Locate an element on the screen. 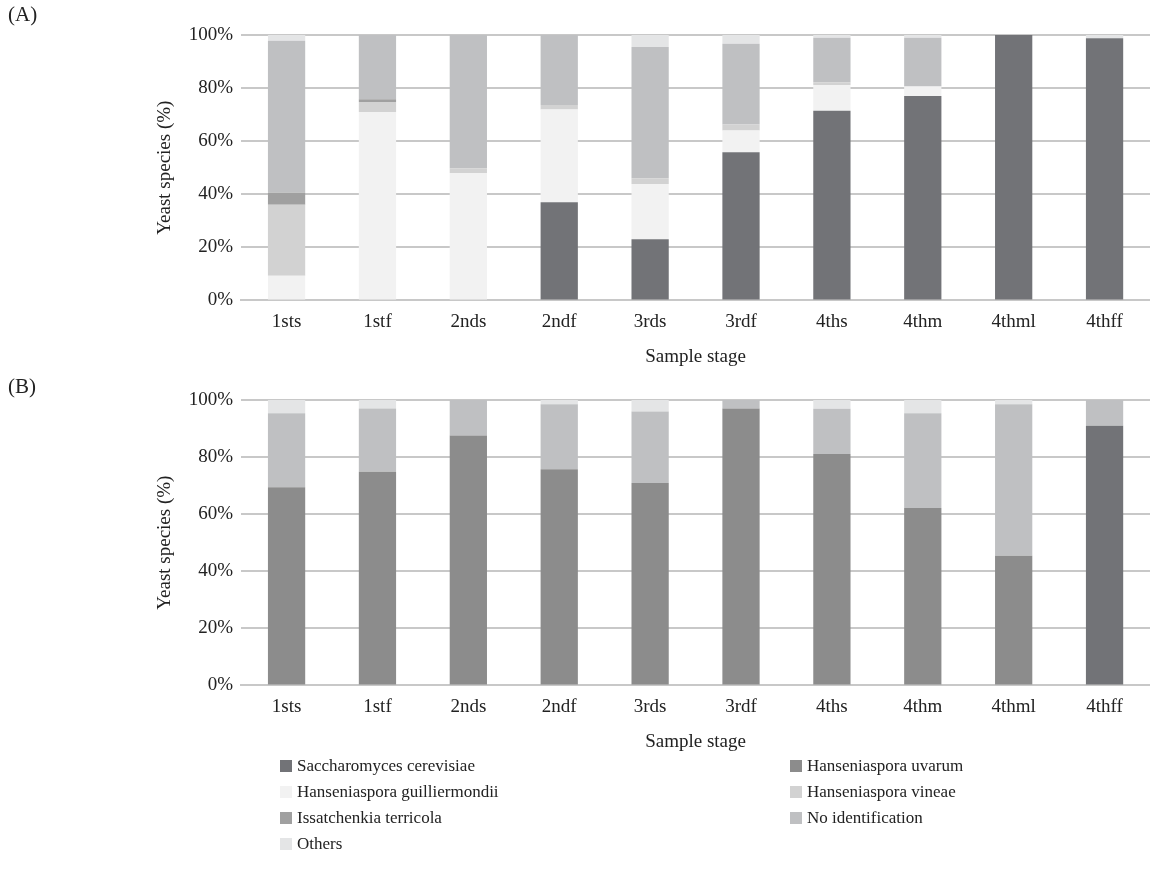  legend-label: Hanseniaspora uvarum is located at coordinates (885, 766).